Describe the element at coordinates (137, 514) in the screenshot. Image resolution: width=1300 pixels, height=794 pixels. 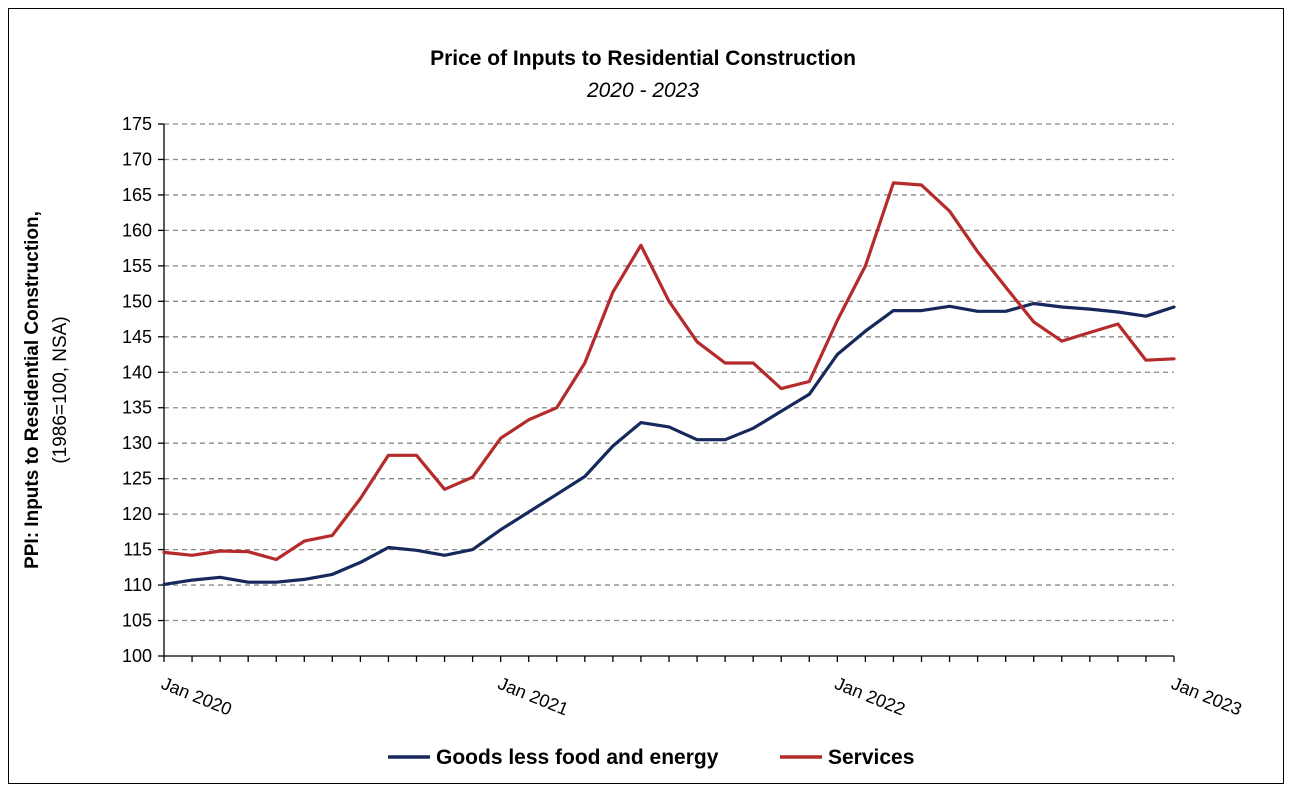
I see `y-tick-label: 120` at that location.